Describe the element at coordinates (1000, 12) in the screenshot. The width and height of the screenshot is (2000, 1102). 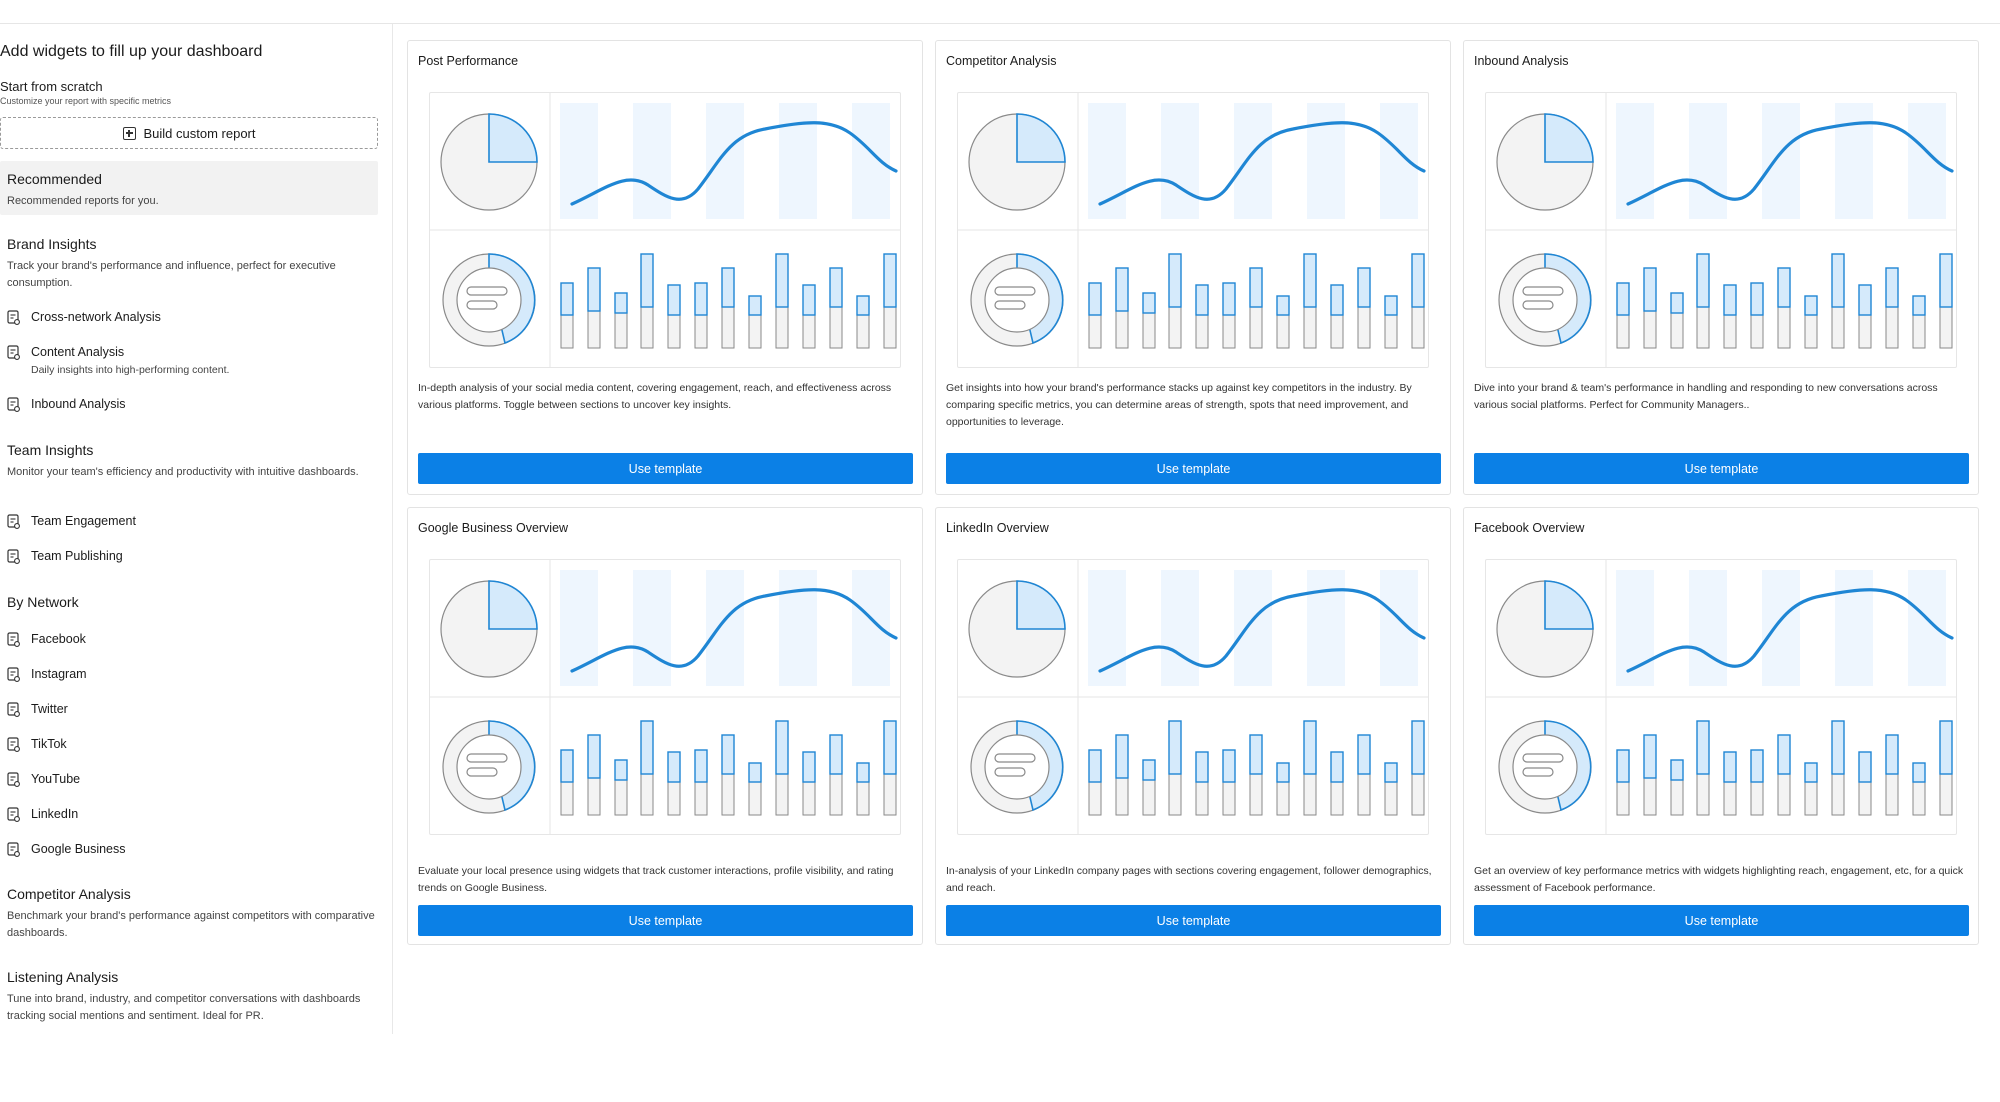
I see `top-bar` at that location.